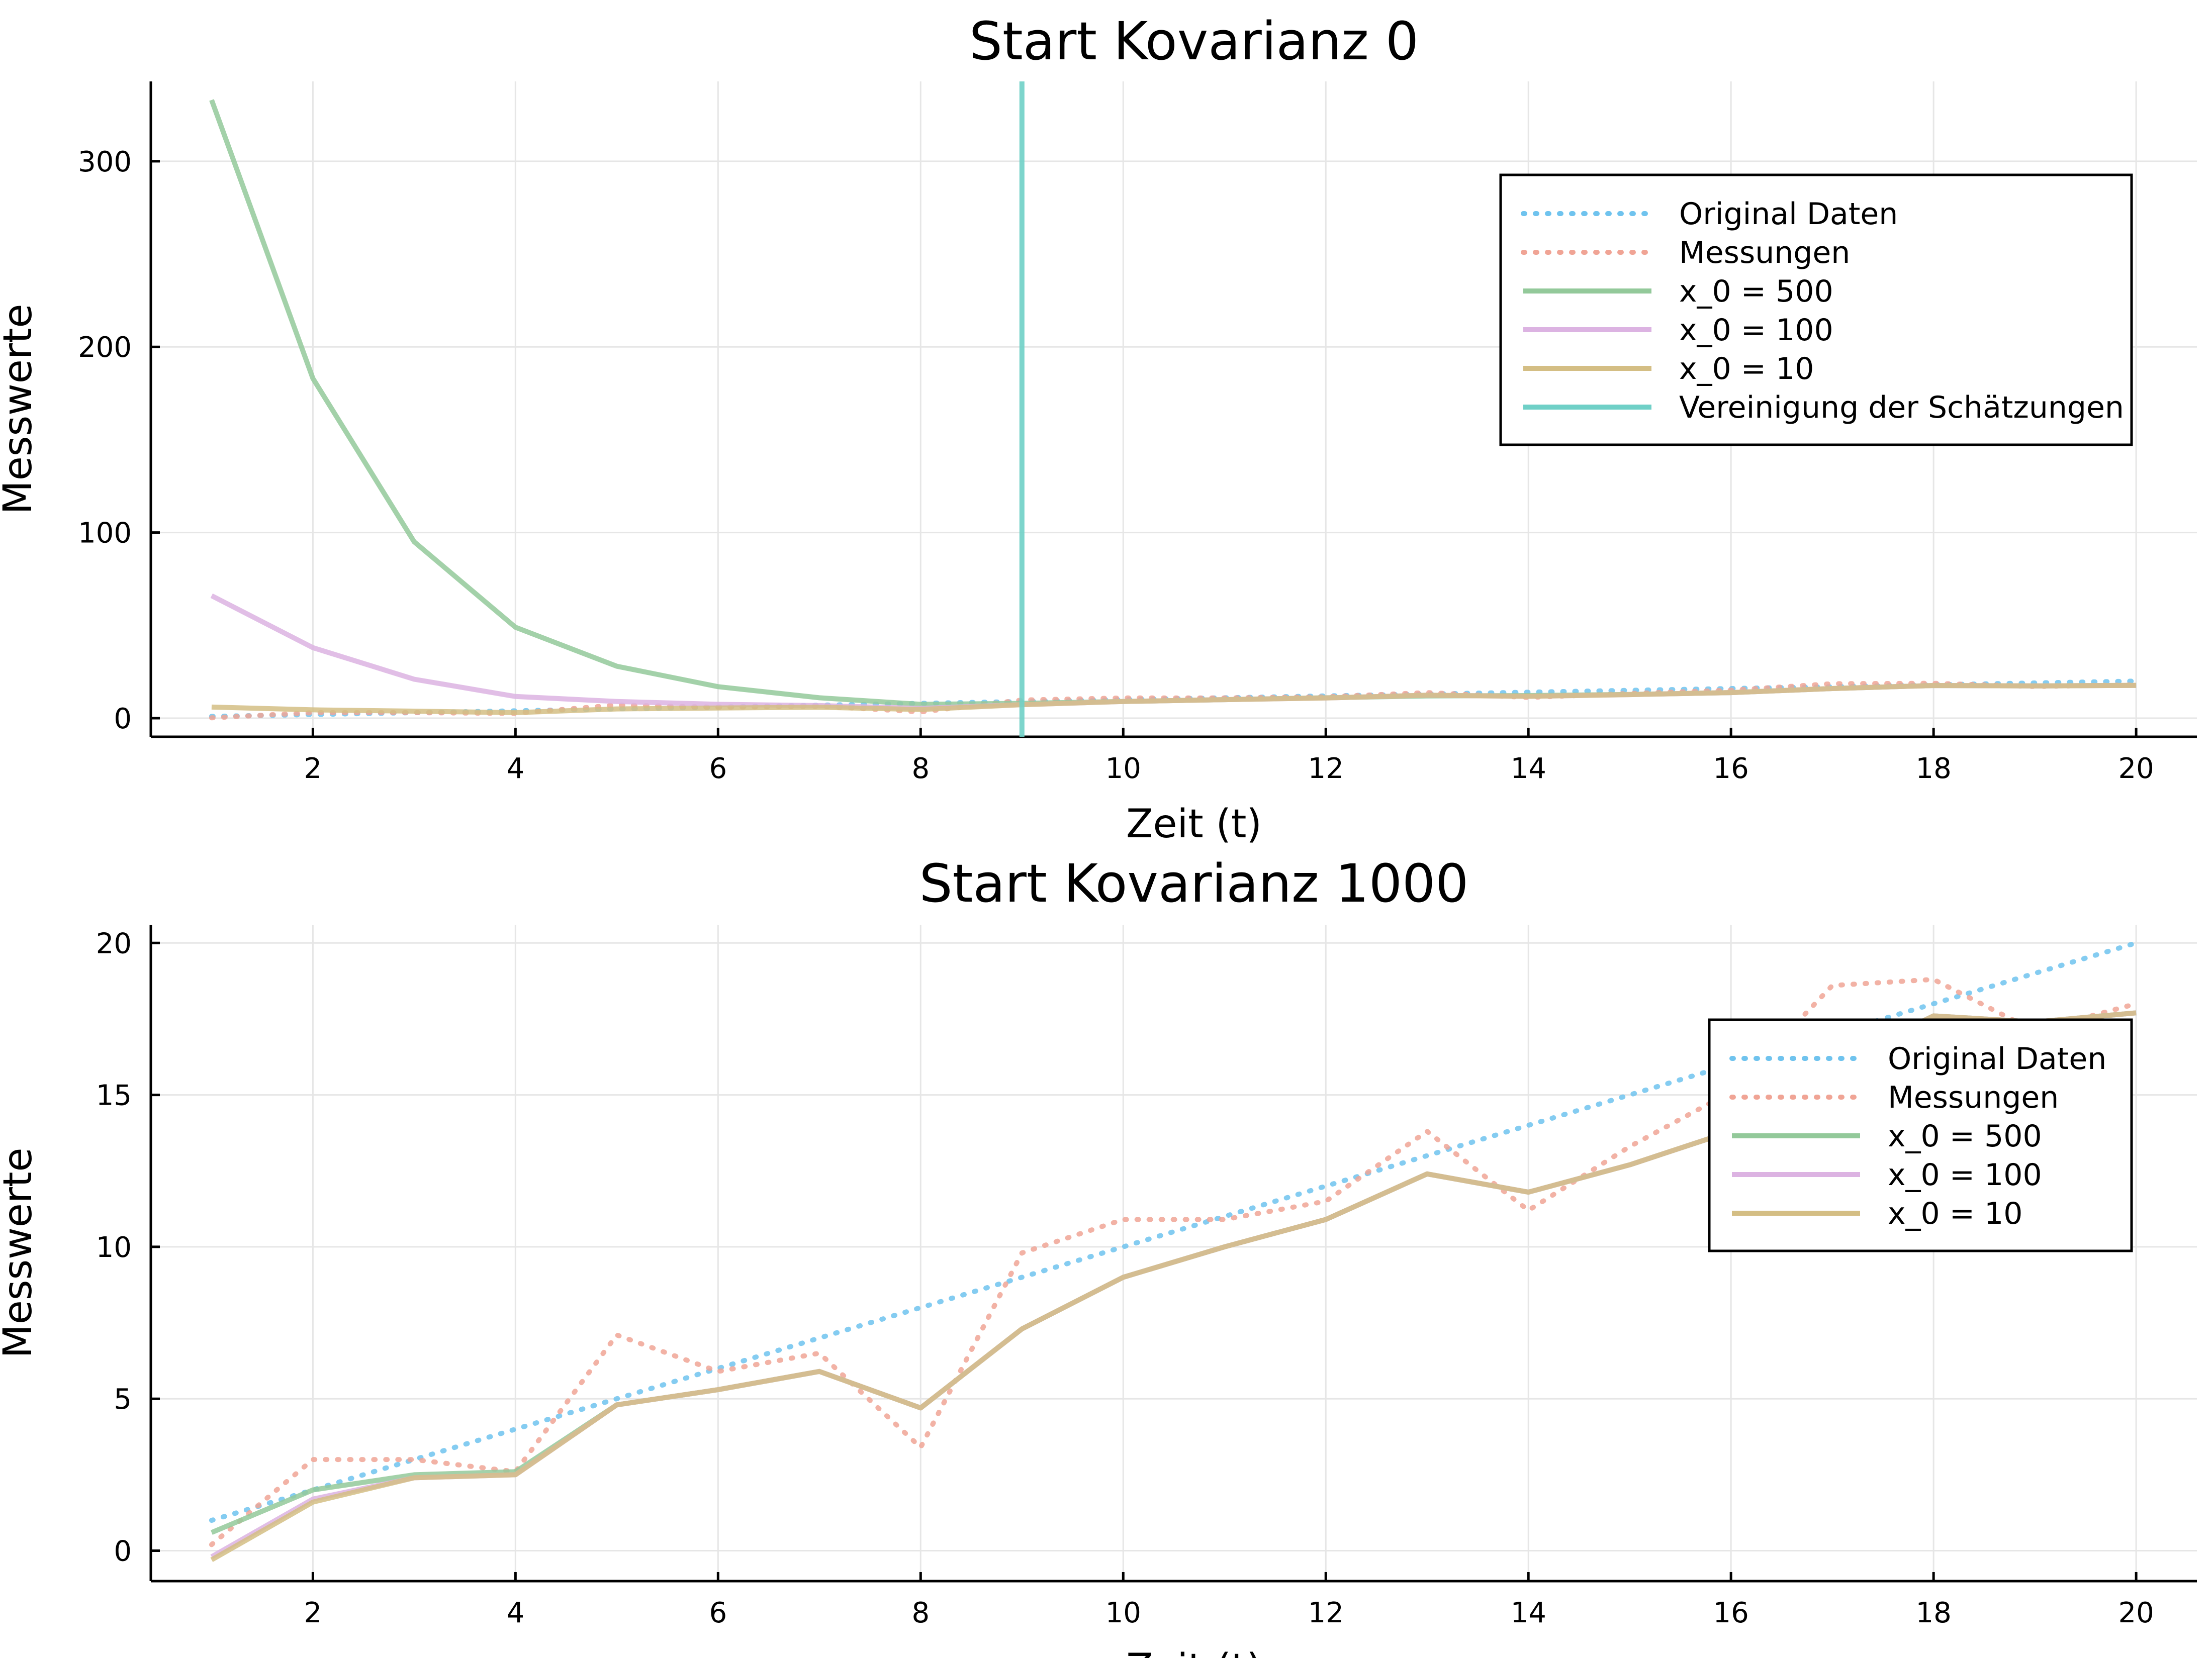 The height and width of the screenshot is (1658, 2212). I want to click on legend-box, so click(1816, 309).